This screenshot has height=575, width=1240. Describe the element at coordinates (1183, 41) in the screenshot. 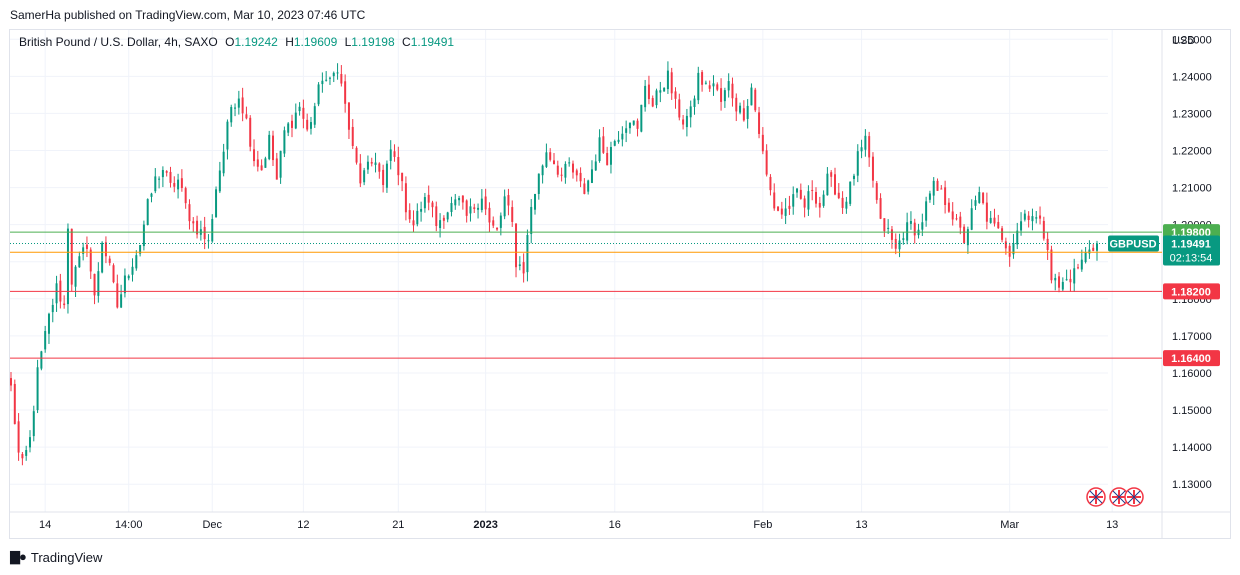

I see `currency-label: USD` at that location.